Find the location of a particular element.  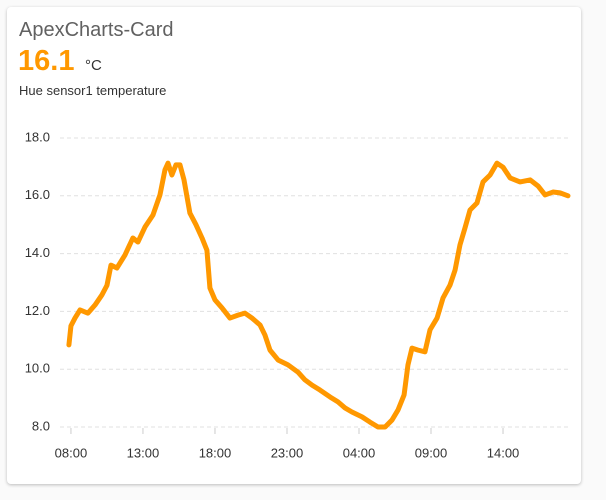

x-tick-label: 08:00 is located at coordinates (71, 452).